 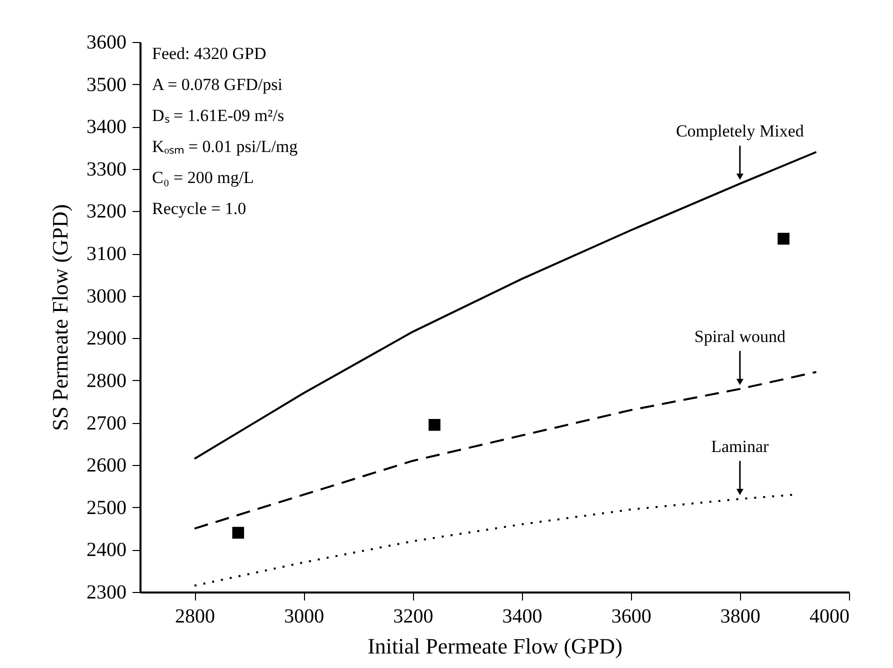 What do you see at coordinates (413, 617) in the screenshot?
I see `x-tick-label: 3200` at bounding box center [413, 617].